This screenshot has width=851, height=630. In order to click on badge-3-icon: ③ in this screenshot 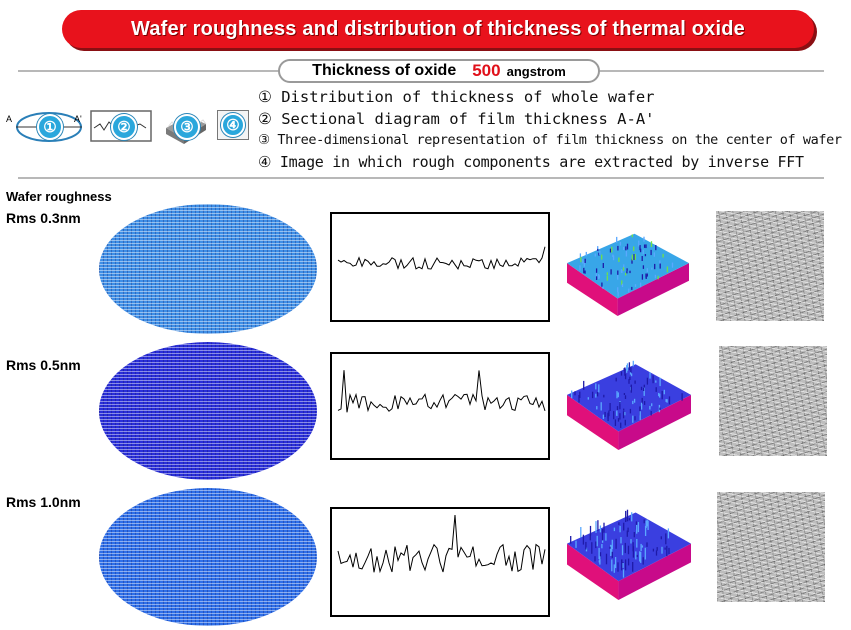, I will do `click(187, 127)`.